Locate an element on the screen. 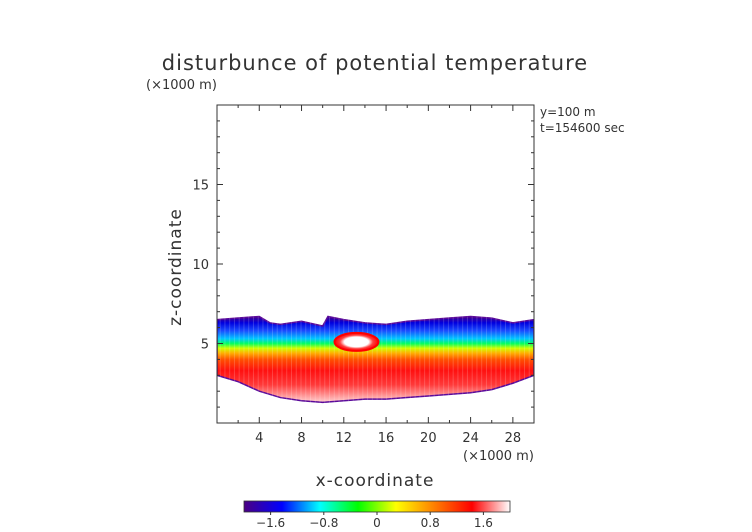 The image size is (752, 532). x-tick-label: 28 is located at coordinates (513, 438).